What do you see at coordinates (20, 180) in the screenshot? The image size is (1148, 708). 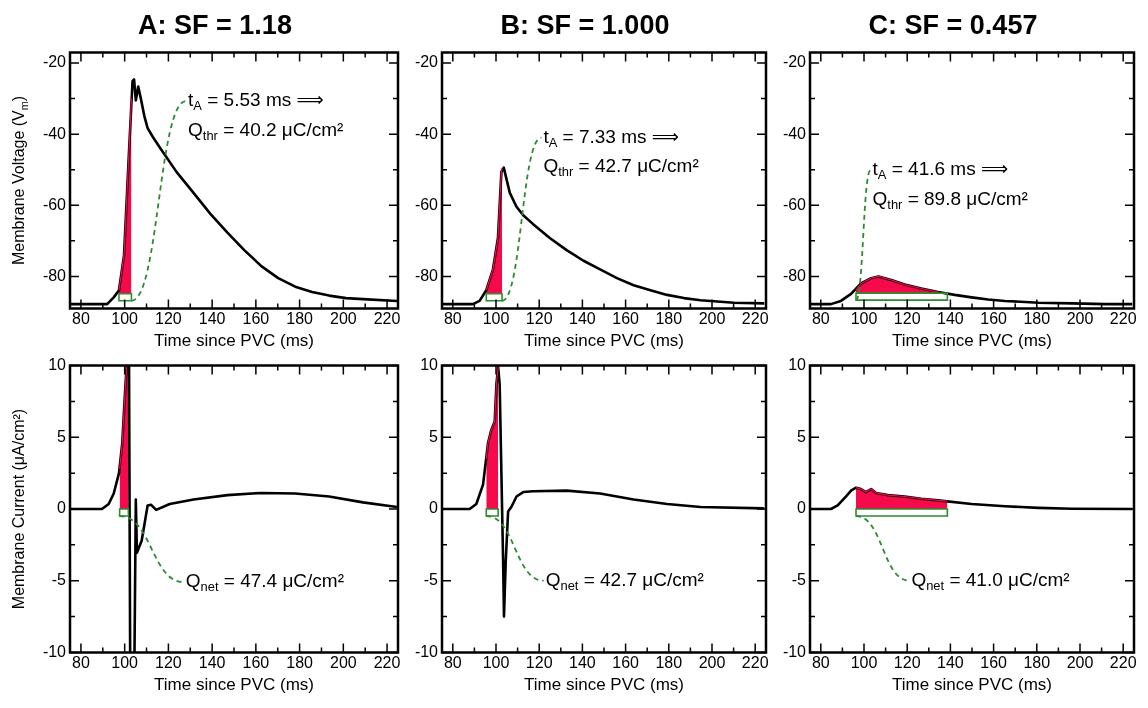 I see `y-axis-title: Membrane Voltage (Vm)` at bounding box center [20, 180].